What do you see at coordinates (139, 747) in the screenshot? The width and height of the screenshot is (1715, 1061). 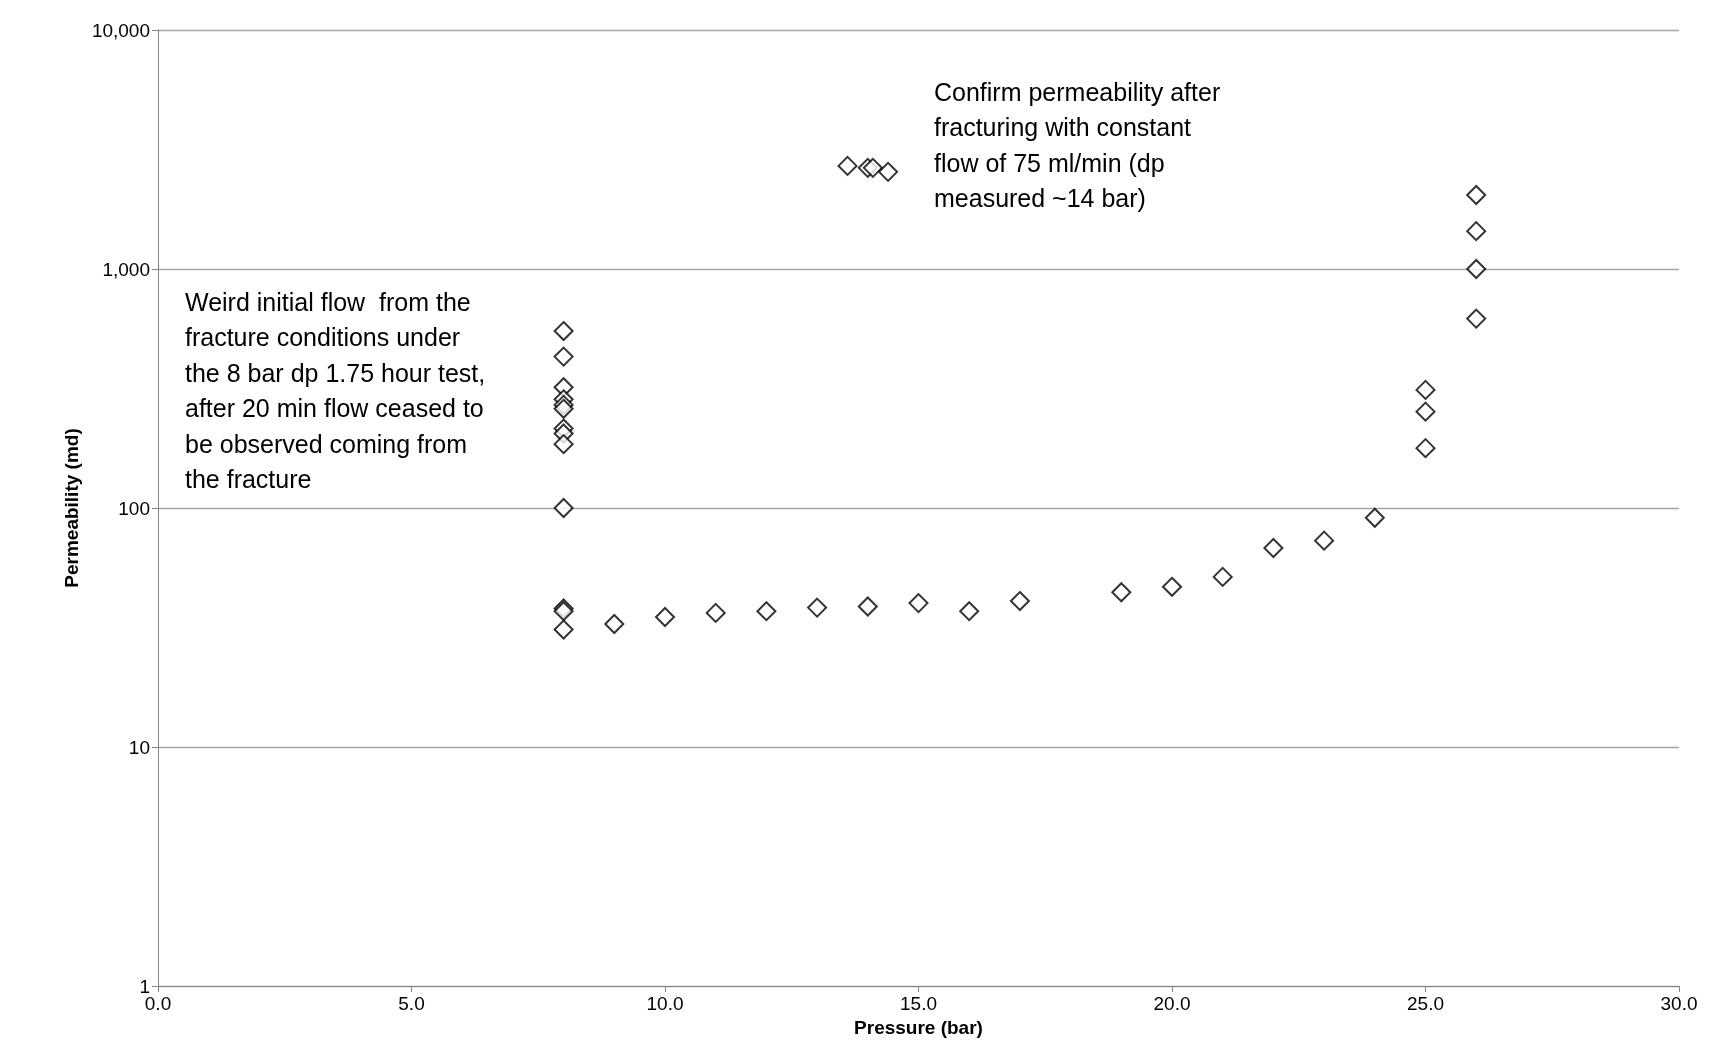 I see `y-tick-label: 10` at bounding box center [139, 747].